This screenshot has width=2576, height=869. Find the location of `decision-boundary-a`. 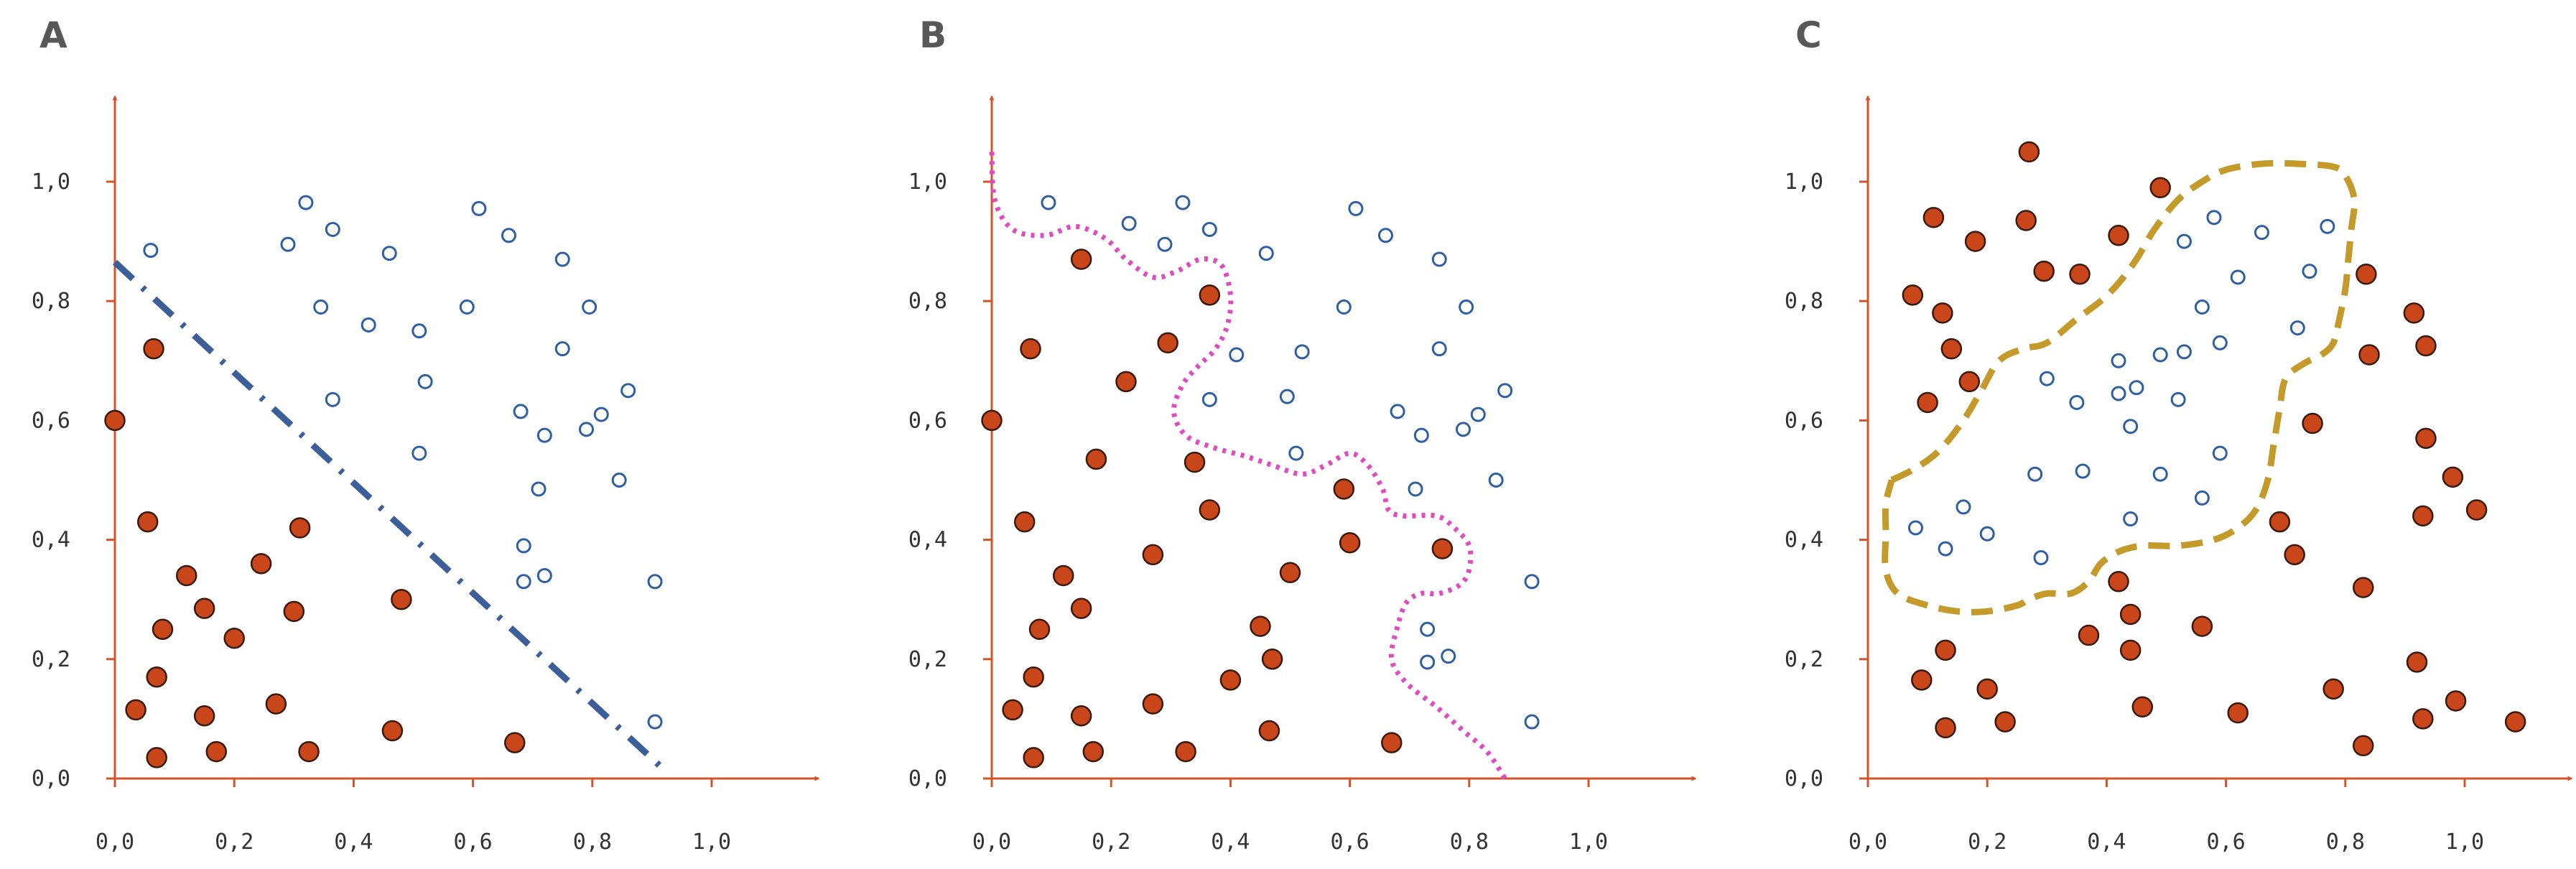

decision-boundary-a is located at coordinates (389, 515).